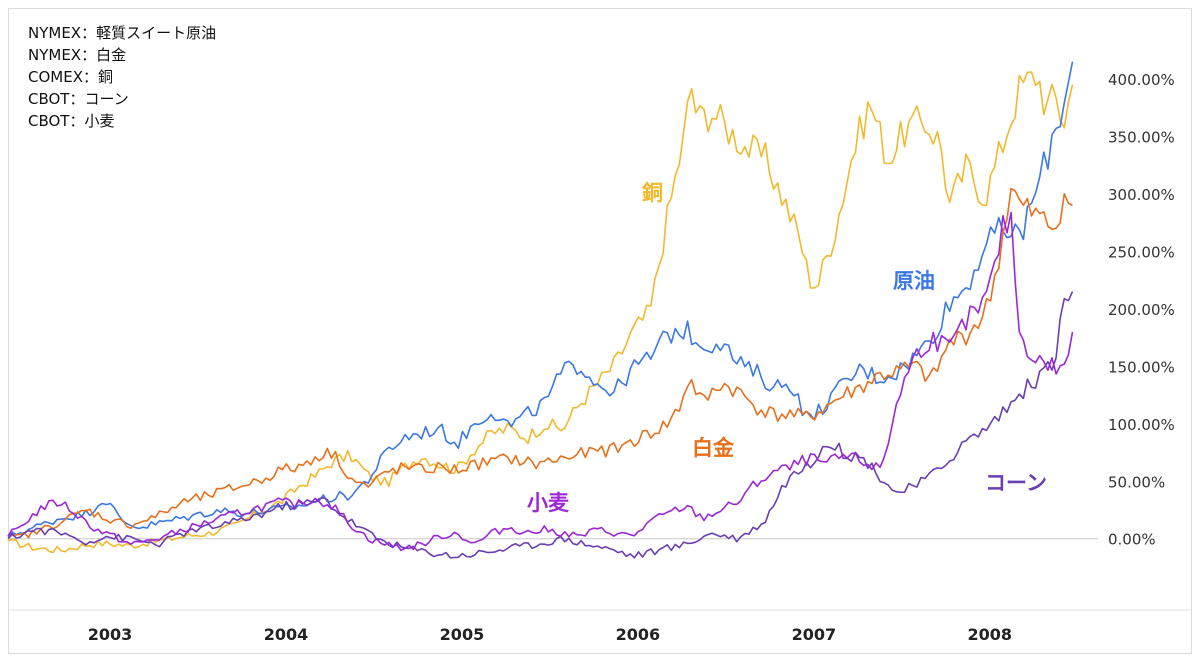  Describe the element at coordinates (78, 99) in the screenshot. I see `legend-item-corn: CBOT：コーン` at that location.